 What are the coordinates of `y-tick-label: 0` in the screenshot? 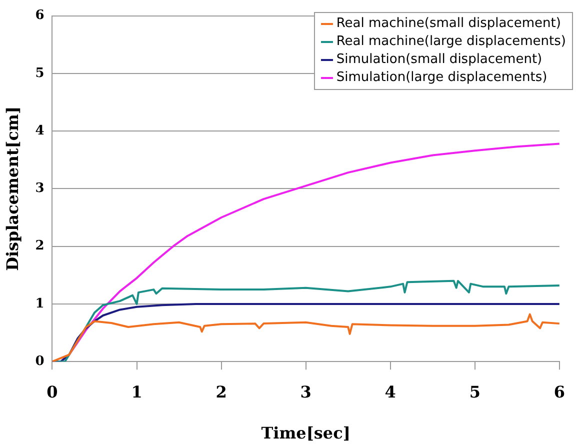 It's located at (39, 361).